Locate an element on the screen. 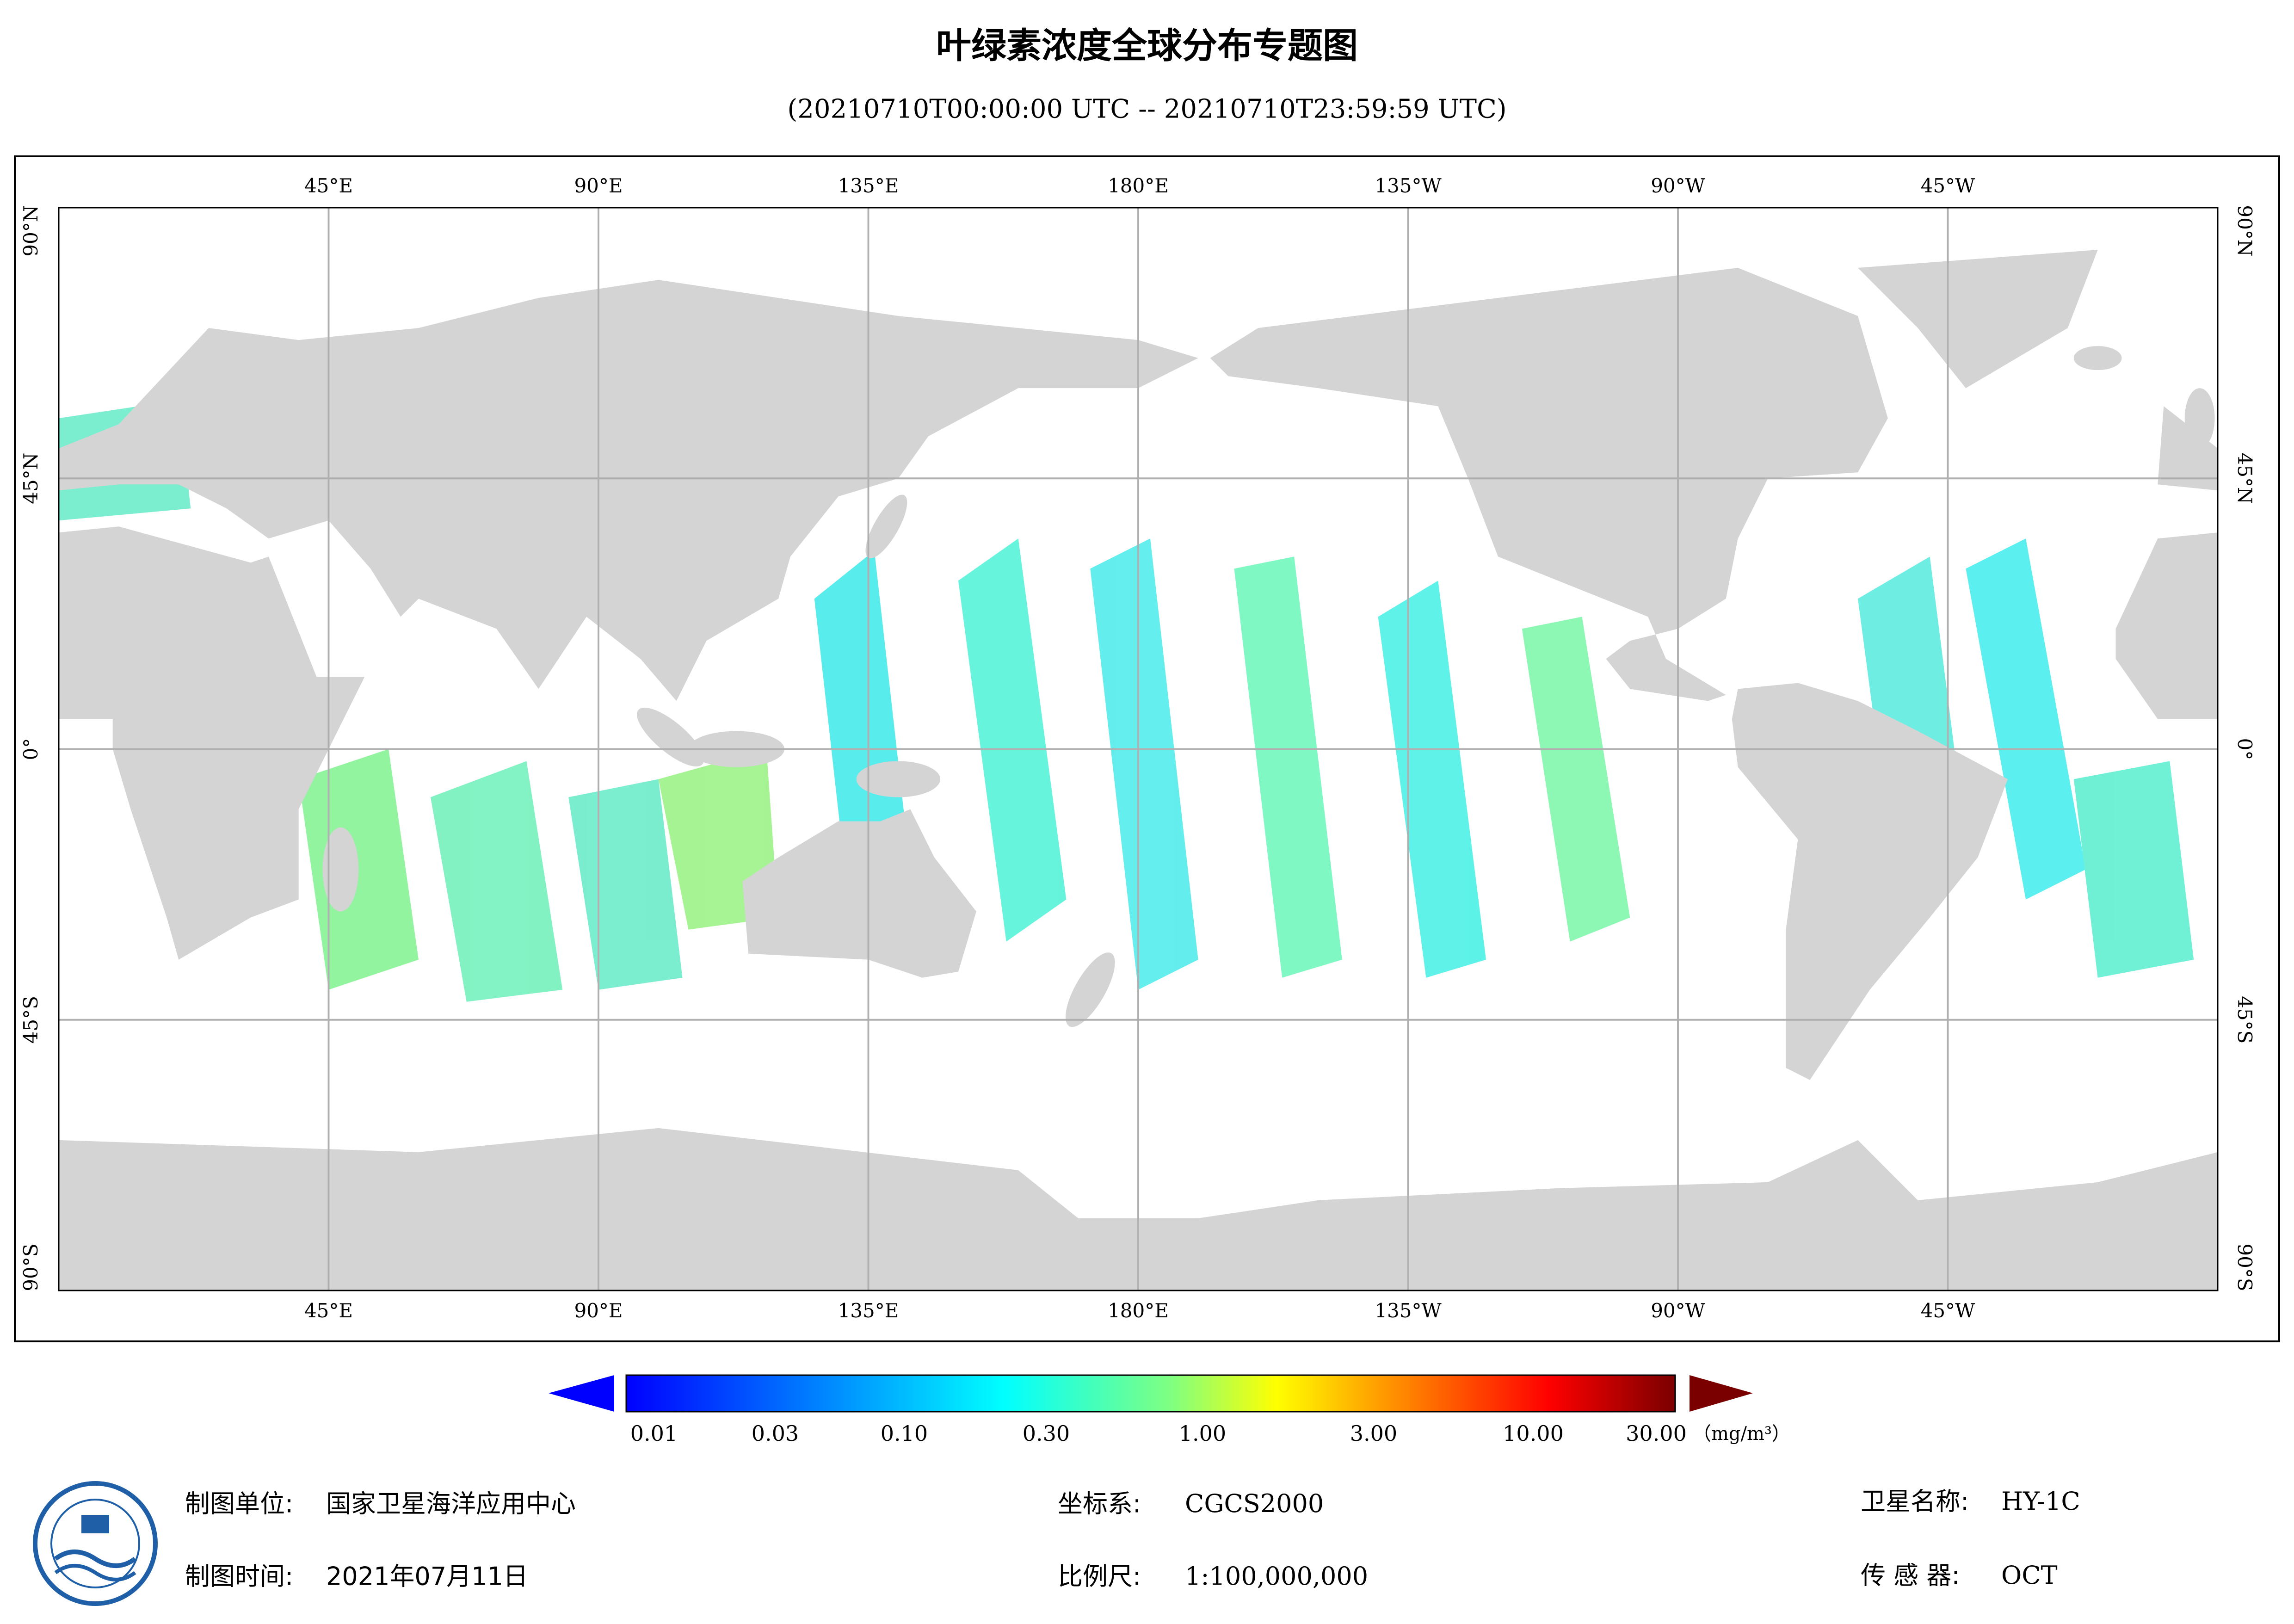 This screenshot has width=2294, height=1624. footer-label: 卫星名称: is located at coordinates (1915, 1501).